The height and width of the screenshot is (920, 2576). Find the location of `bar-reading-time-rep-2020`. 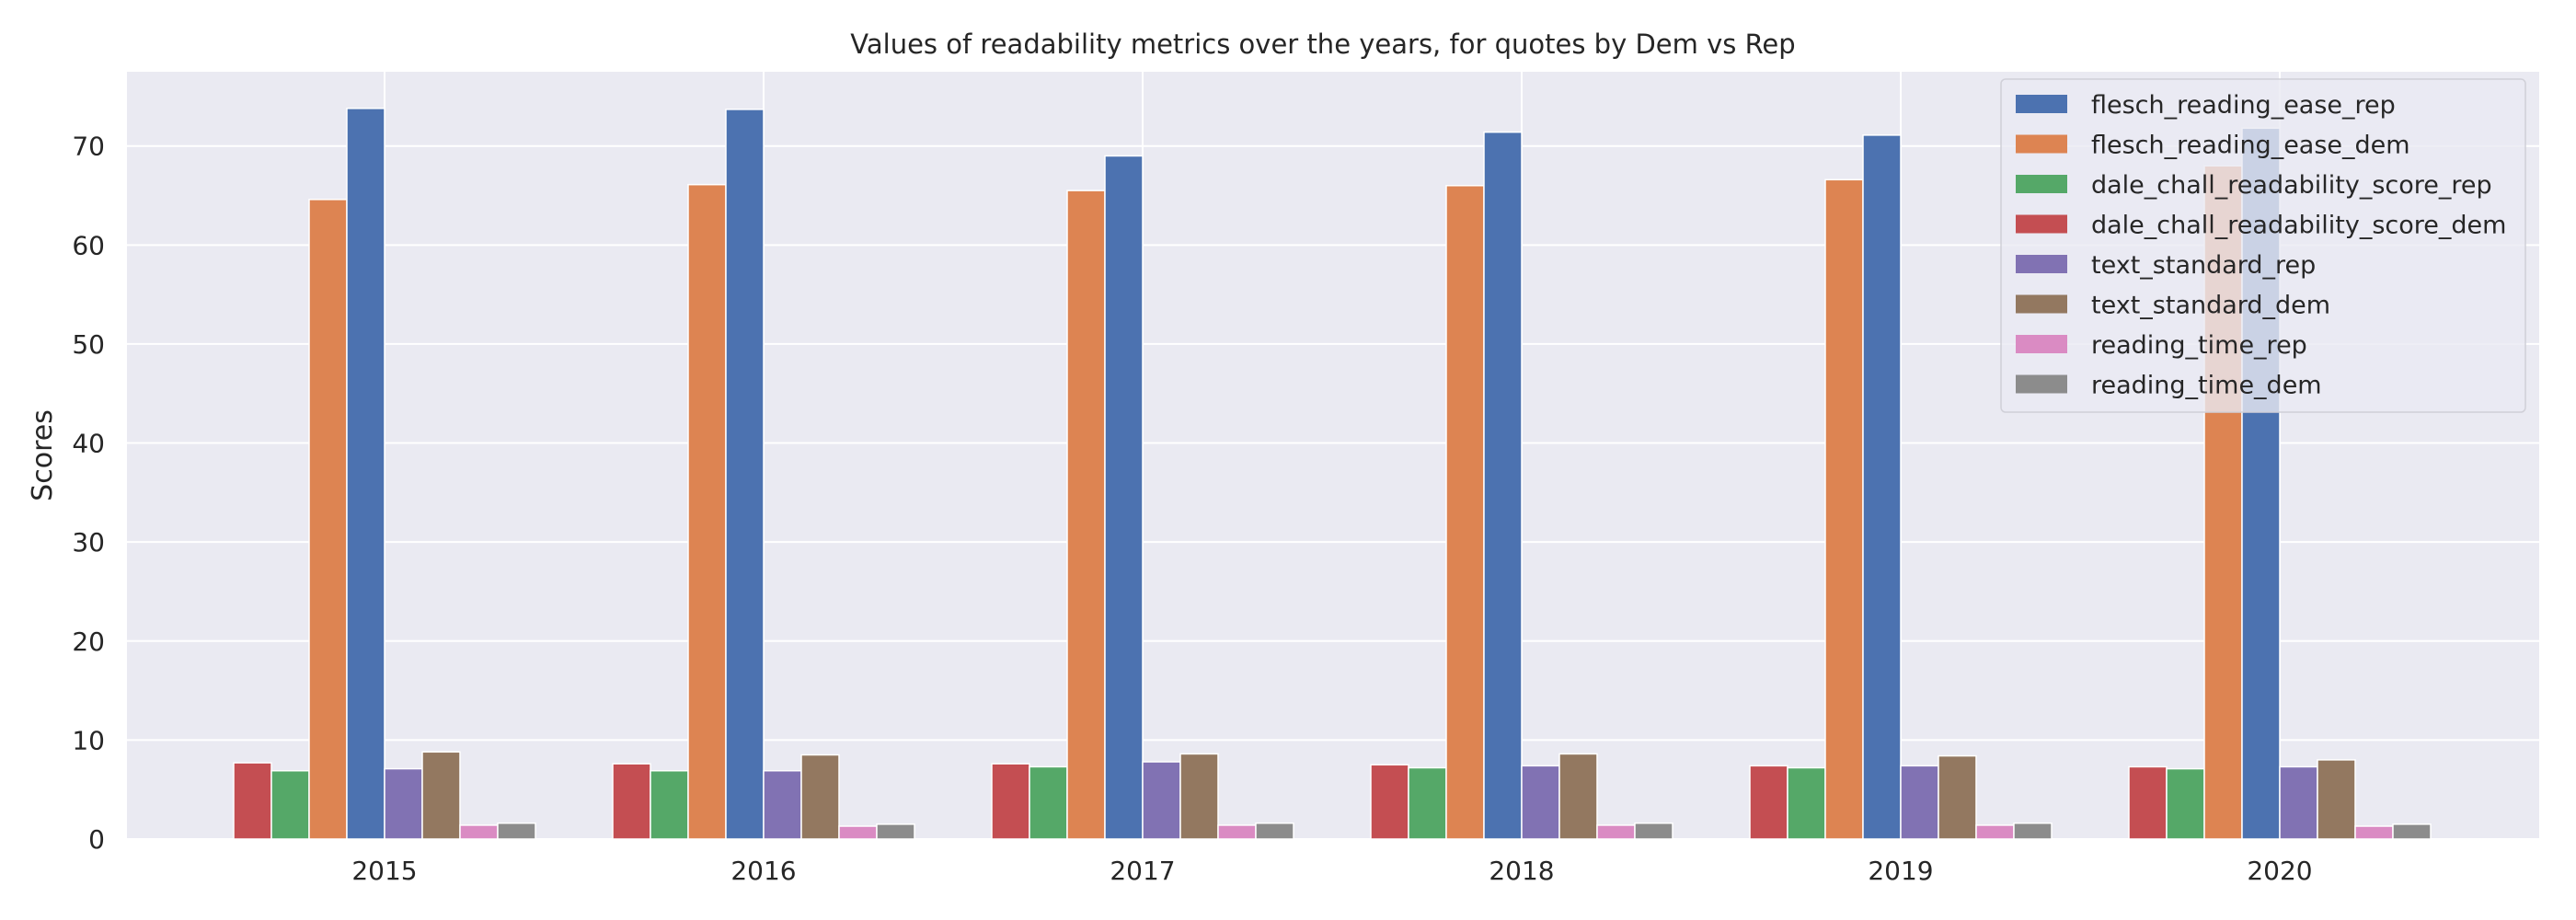

bar-reading-time-rep-2020 is located at coordinates (2374, 832).